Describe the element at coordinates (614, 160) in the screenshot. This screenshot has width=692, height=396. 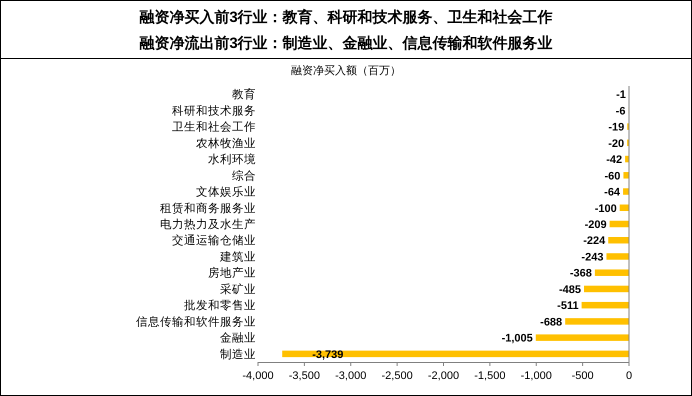
I see `data-label: -42` at that location.